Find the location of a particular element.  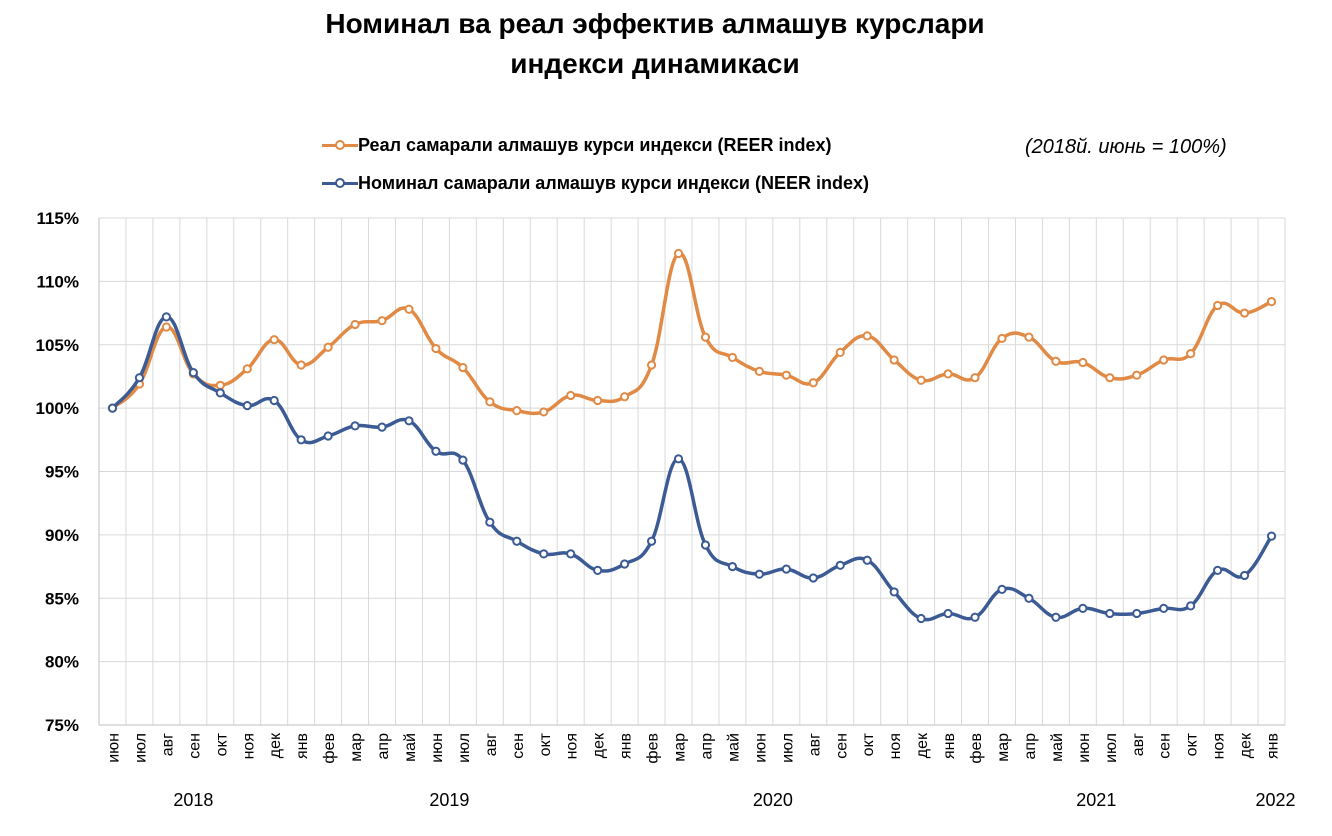

y-tick-label: 110% is located at coordinates (57, 281).